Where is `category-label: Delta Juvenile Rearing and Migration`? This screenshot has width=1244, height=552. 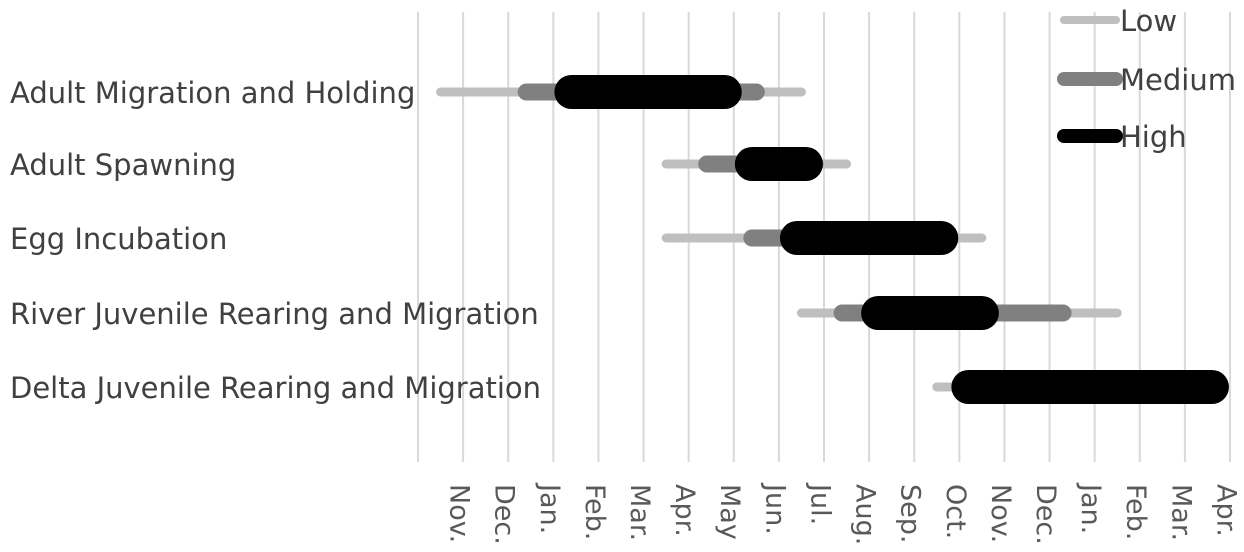
category-label: Delta Juvenile Rearing and Migration is located at coordinates (275, 388).